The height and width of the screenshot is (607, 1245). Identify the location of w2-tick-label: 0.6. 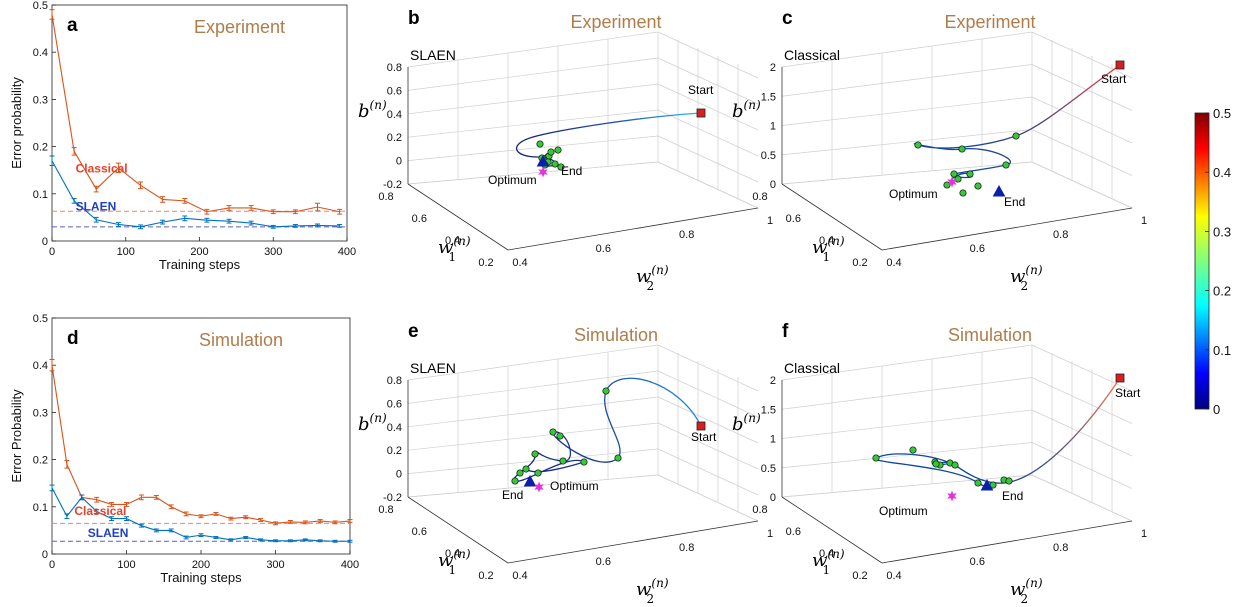
(977, 562).